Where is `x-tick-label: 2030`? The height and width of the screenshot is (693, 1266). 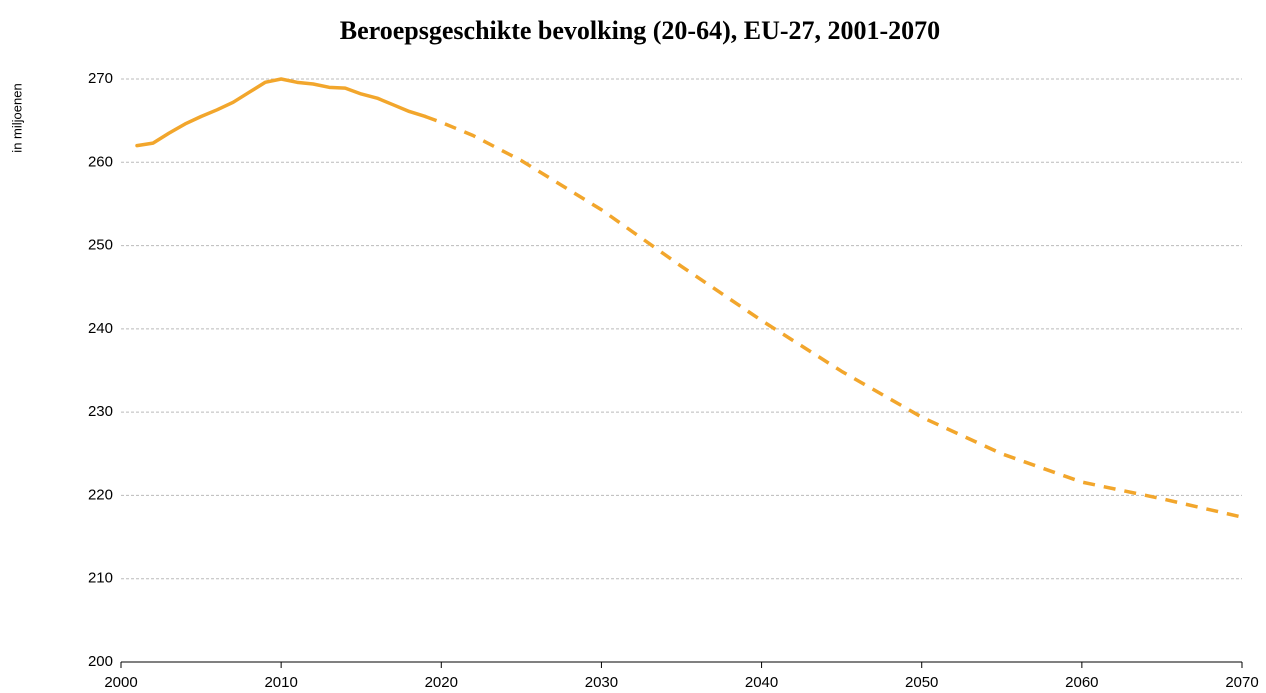
x-tick-label: 2030 is located at coordinates (601, 682).